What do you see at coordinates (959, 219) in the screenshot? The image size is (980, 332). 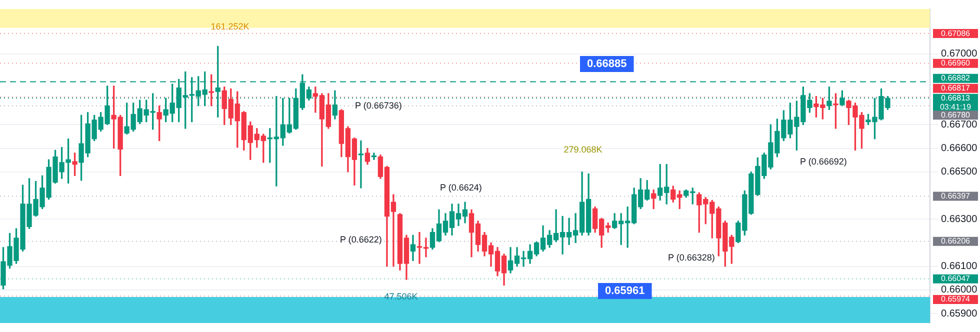 I see `y-tick-label: 0.66300` at bounding box center [959, 219].